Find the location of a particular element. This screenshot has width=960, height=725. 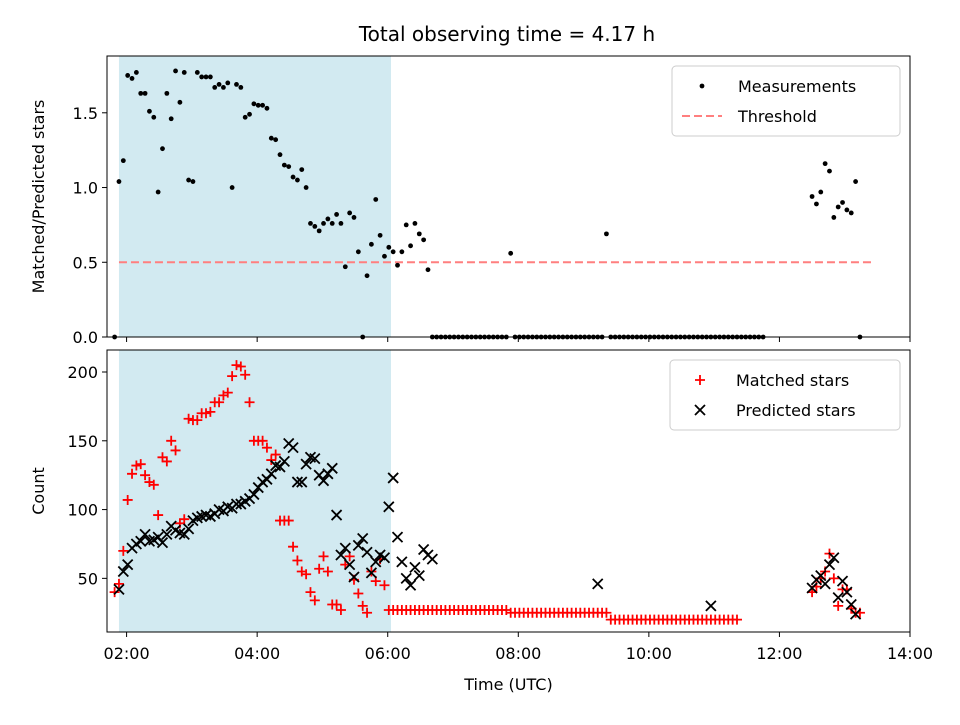

legend-label: Threshold is located at coordinates (777, 116).